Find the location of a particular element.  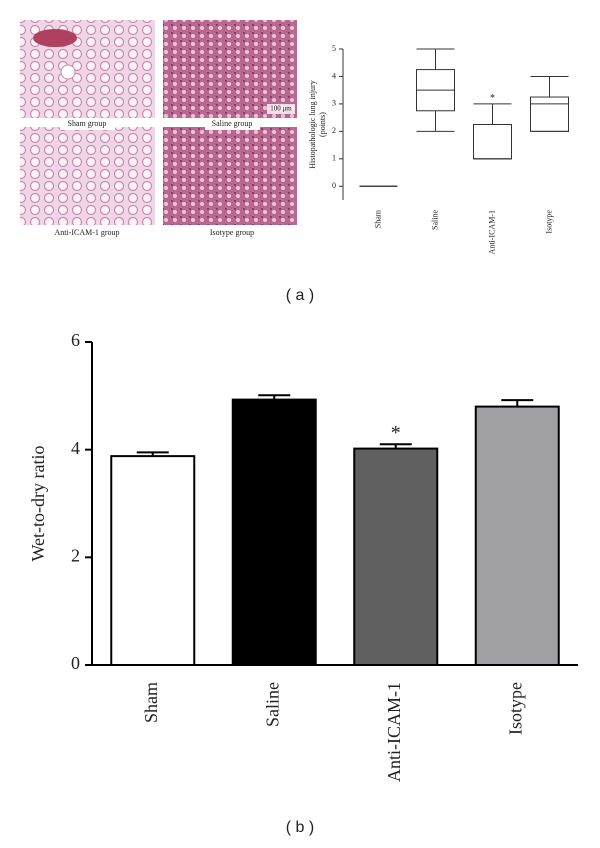

y-tick-label: 5 is located at coordinates (334, 48).